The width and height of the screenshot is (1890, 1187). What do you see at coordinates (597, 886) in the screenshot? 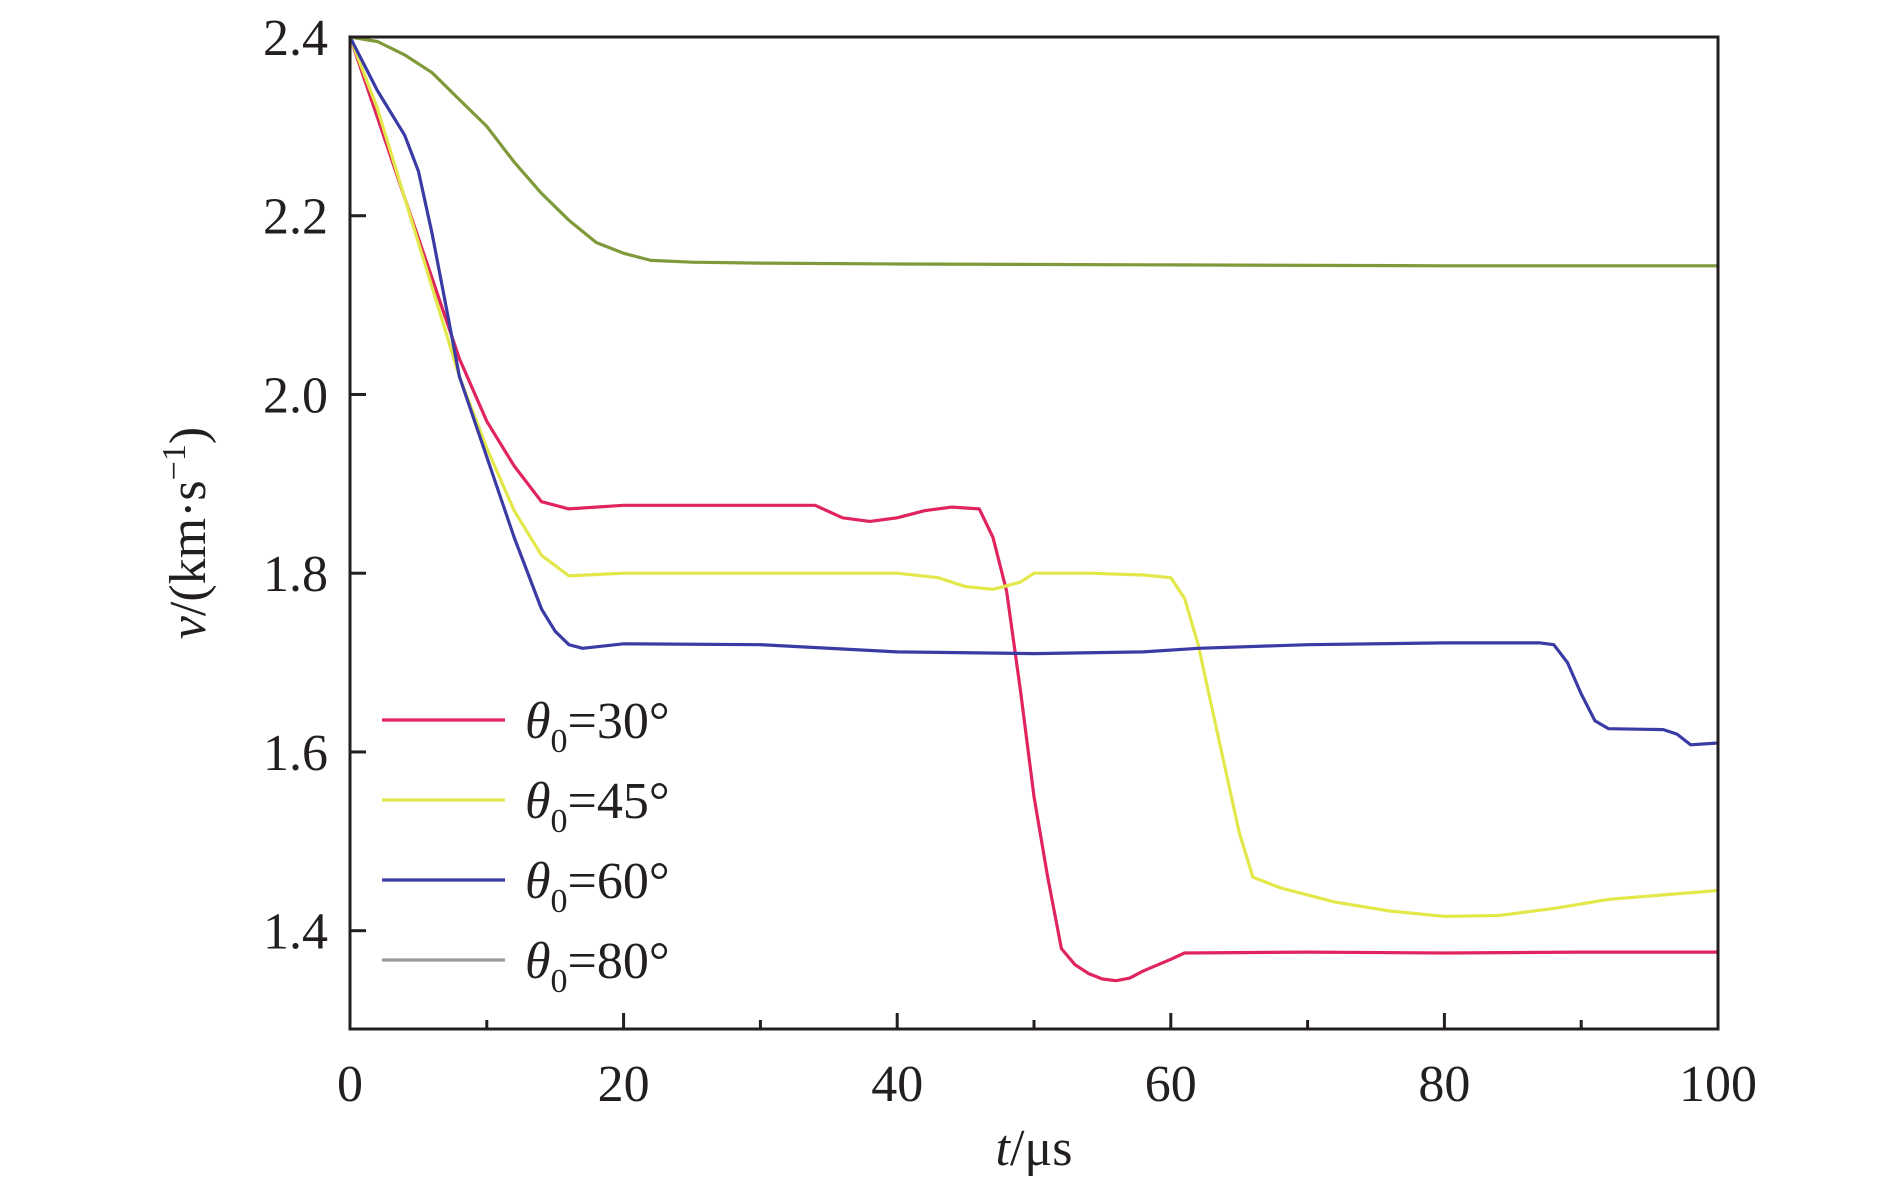
I see `legend-label-3: θ0=60°` at bounding box center [597, 886].